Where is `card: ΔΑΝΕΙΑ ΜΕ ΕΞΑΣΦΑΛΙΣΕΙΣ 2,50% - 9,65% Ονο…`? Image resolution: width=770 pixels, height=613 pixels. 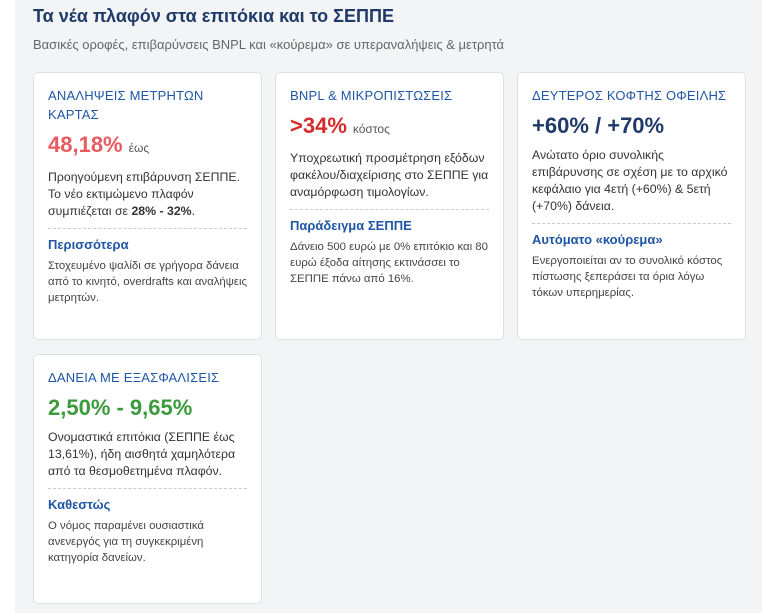
card: ΔΑΝΕΙΑ ΜΕ ΕΞΑΣΦΑΛΙΣΕΙΣ 2,50% - 9,65% Ονο… is located at coordinates (147, 479).